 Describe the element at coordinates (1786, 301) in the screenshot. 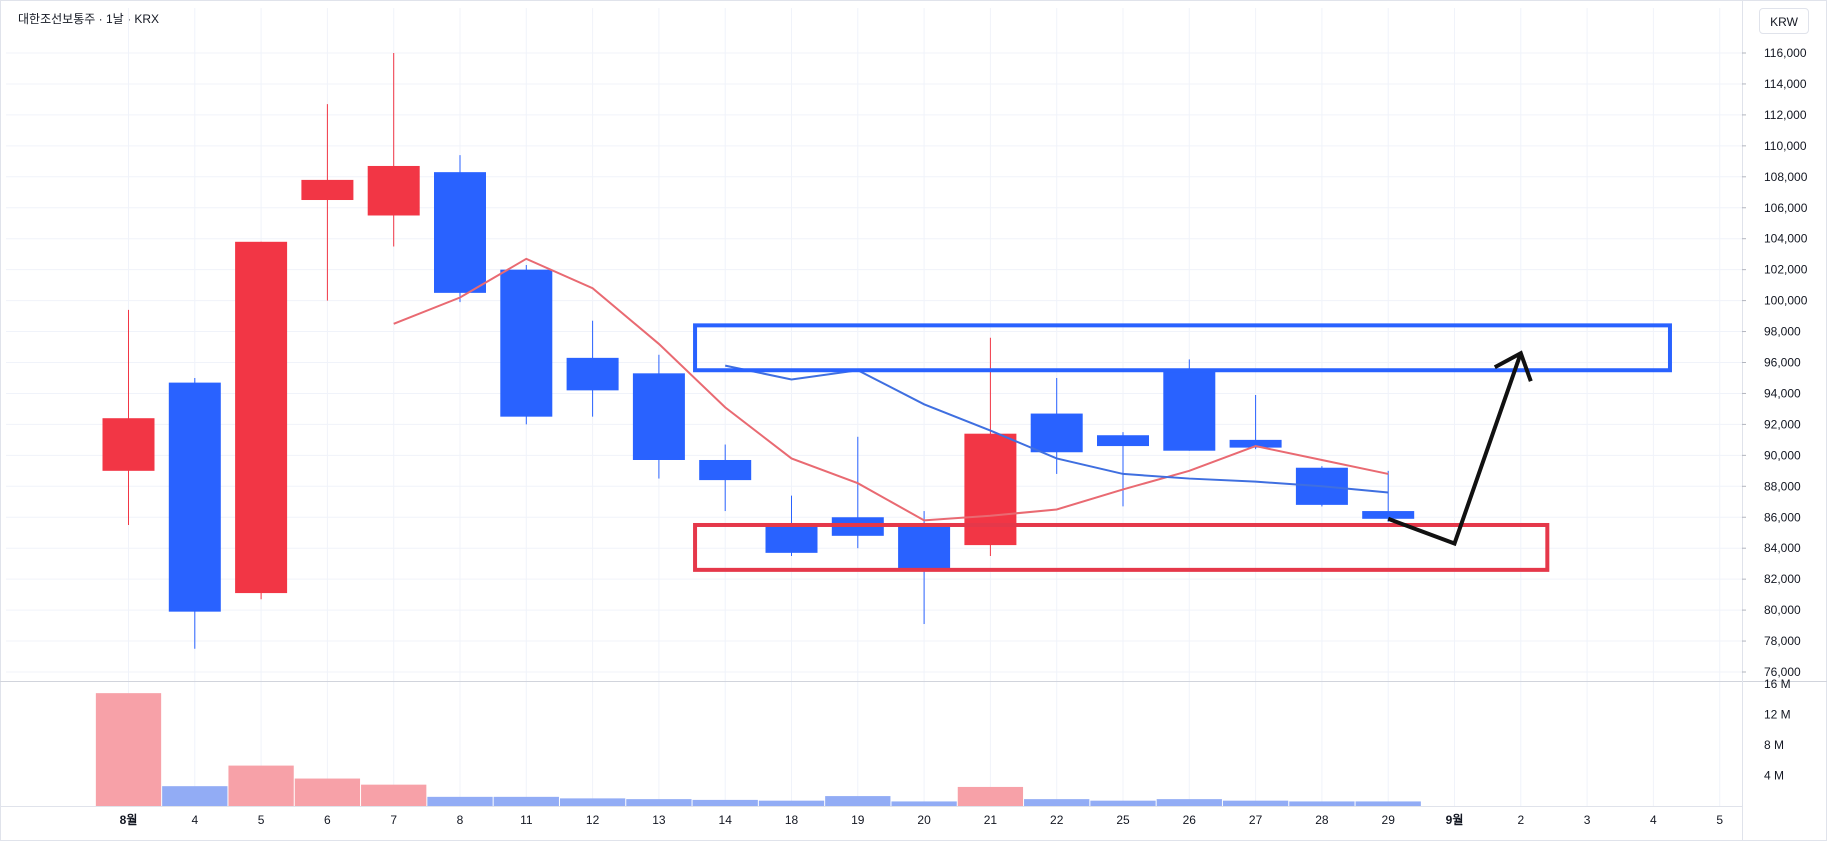

I see `y-tick-label: 100,000` at that location.